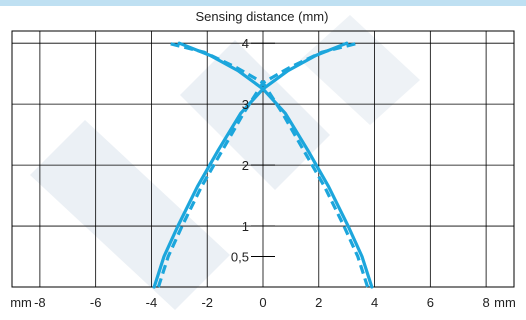  I want to click on y-tick-label: 0,5, so click(240, 257).